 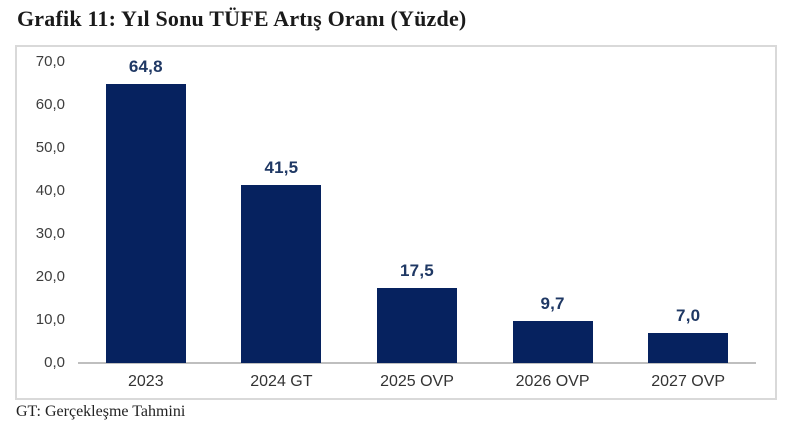 What do you see at coordinates (417, 363) in the screenshot?
I see `x-axis-line` at bounding box center [417, 363].